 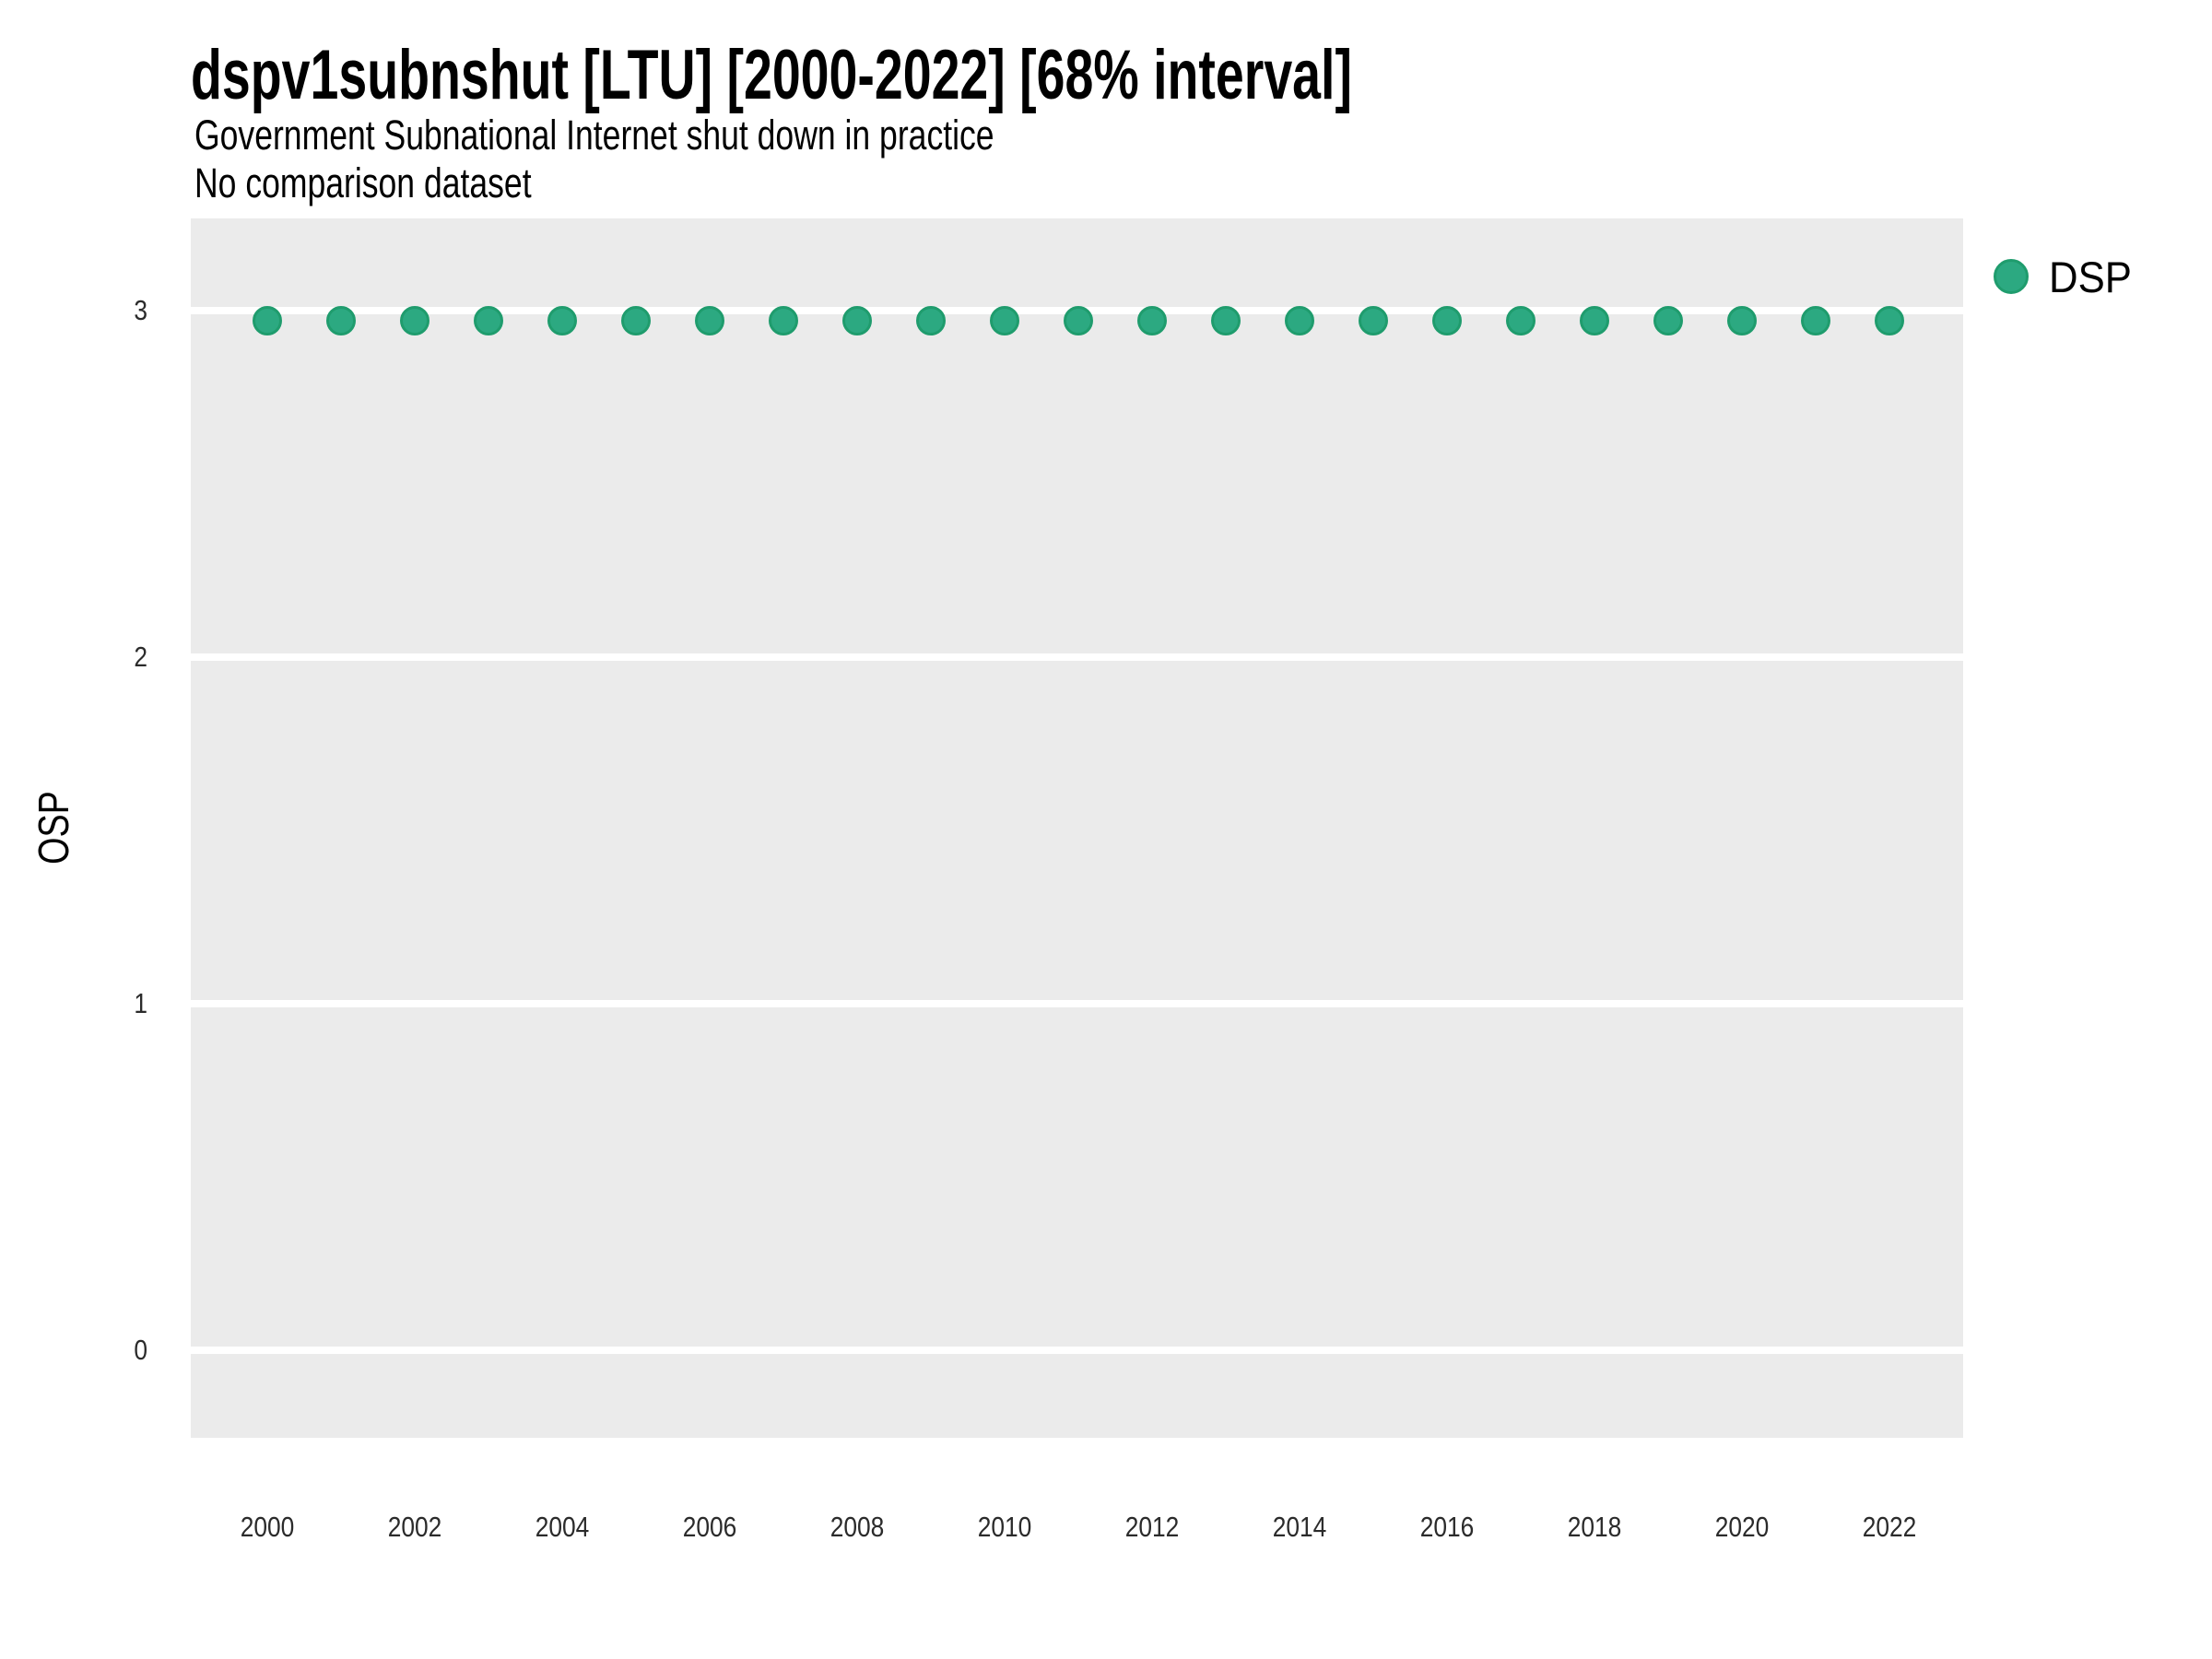 I want to click on y-axis-title: OSP, so click(x=53, y=828).